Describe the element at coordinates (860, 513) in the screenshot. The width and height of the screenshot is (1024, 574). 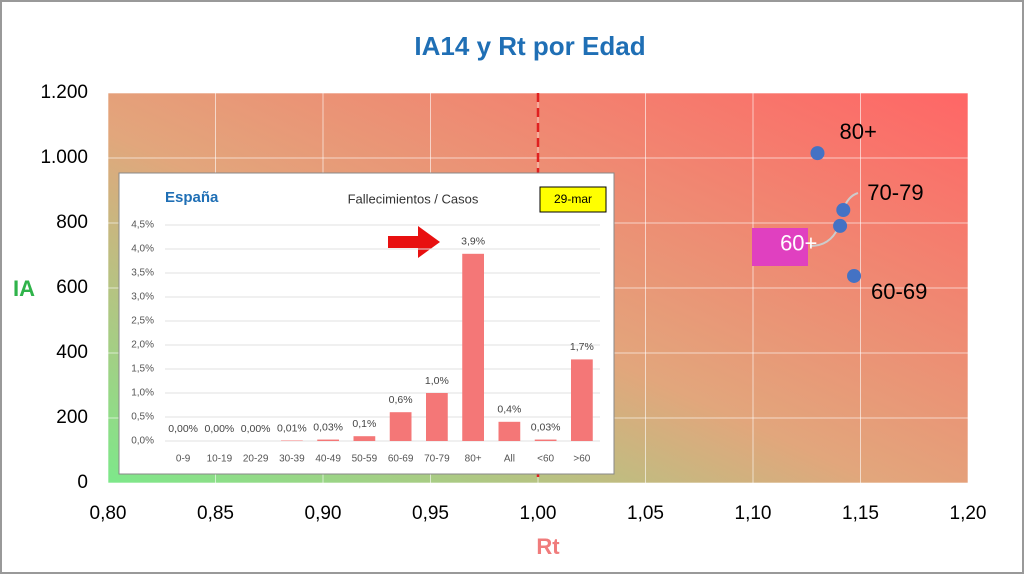
I see `x-tick-label: 1,15` at that location.